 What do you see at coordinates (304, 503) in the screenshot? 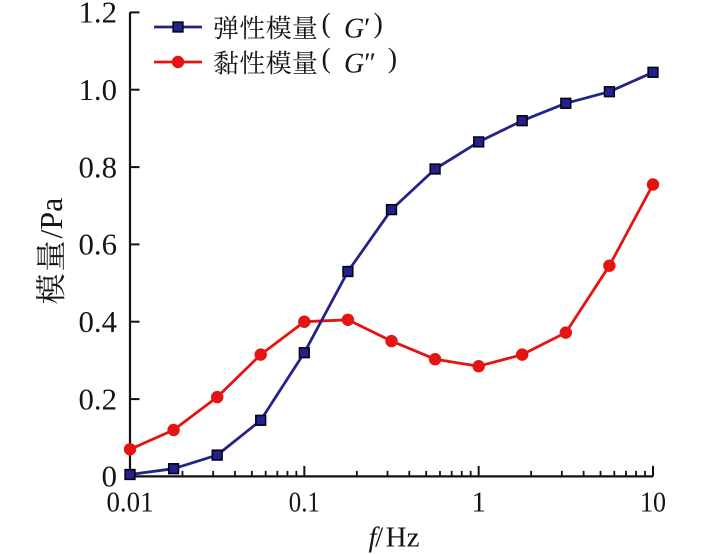
I see `svg-text: 0.1` at bounding box center [304, 503].